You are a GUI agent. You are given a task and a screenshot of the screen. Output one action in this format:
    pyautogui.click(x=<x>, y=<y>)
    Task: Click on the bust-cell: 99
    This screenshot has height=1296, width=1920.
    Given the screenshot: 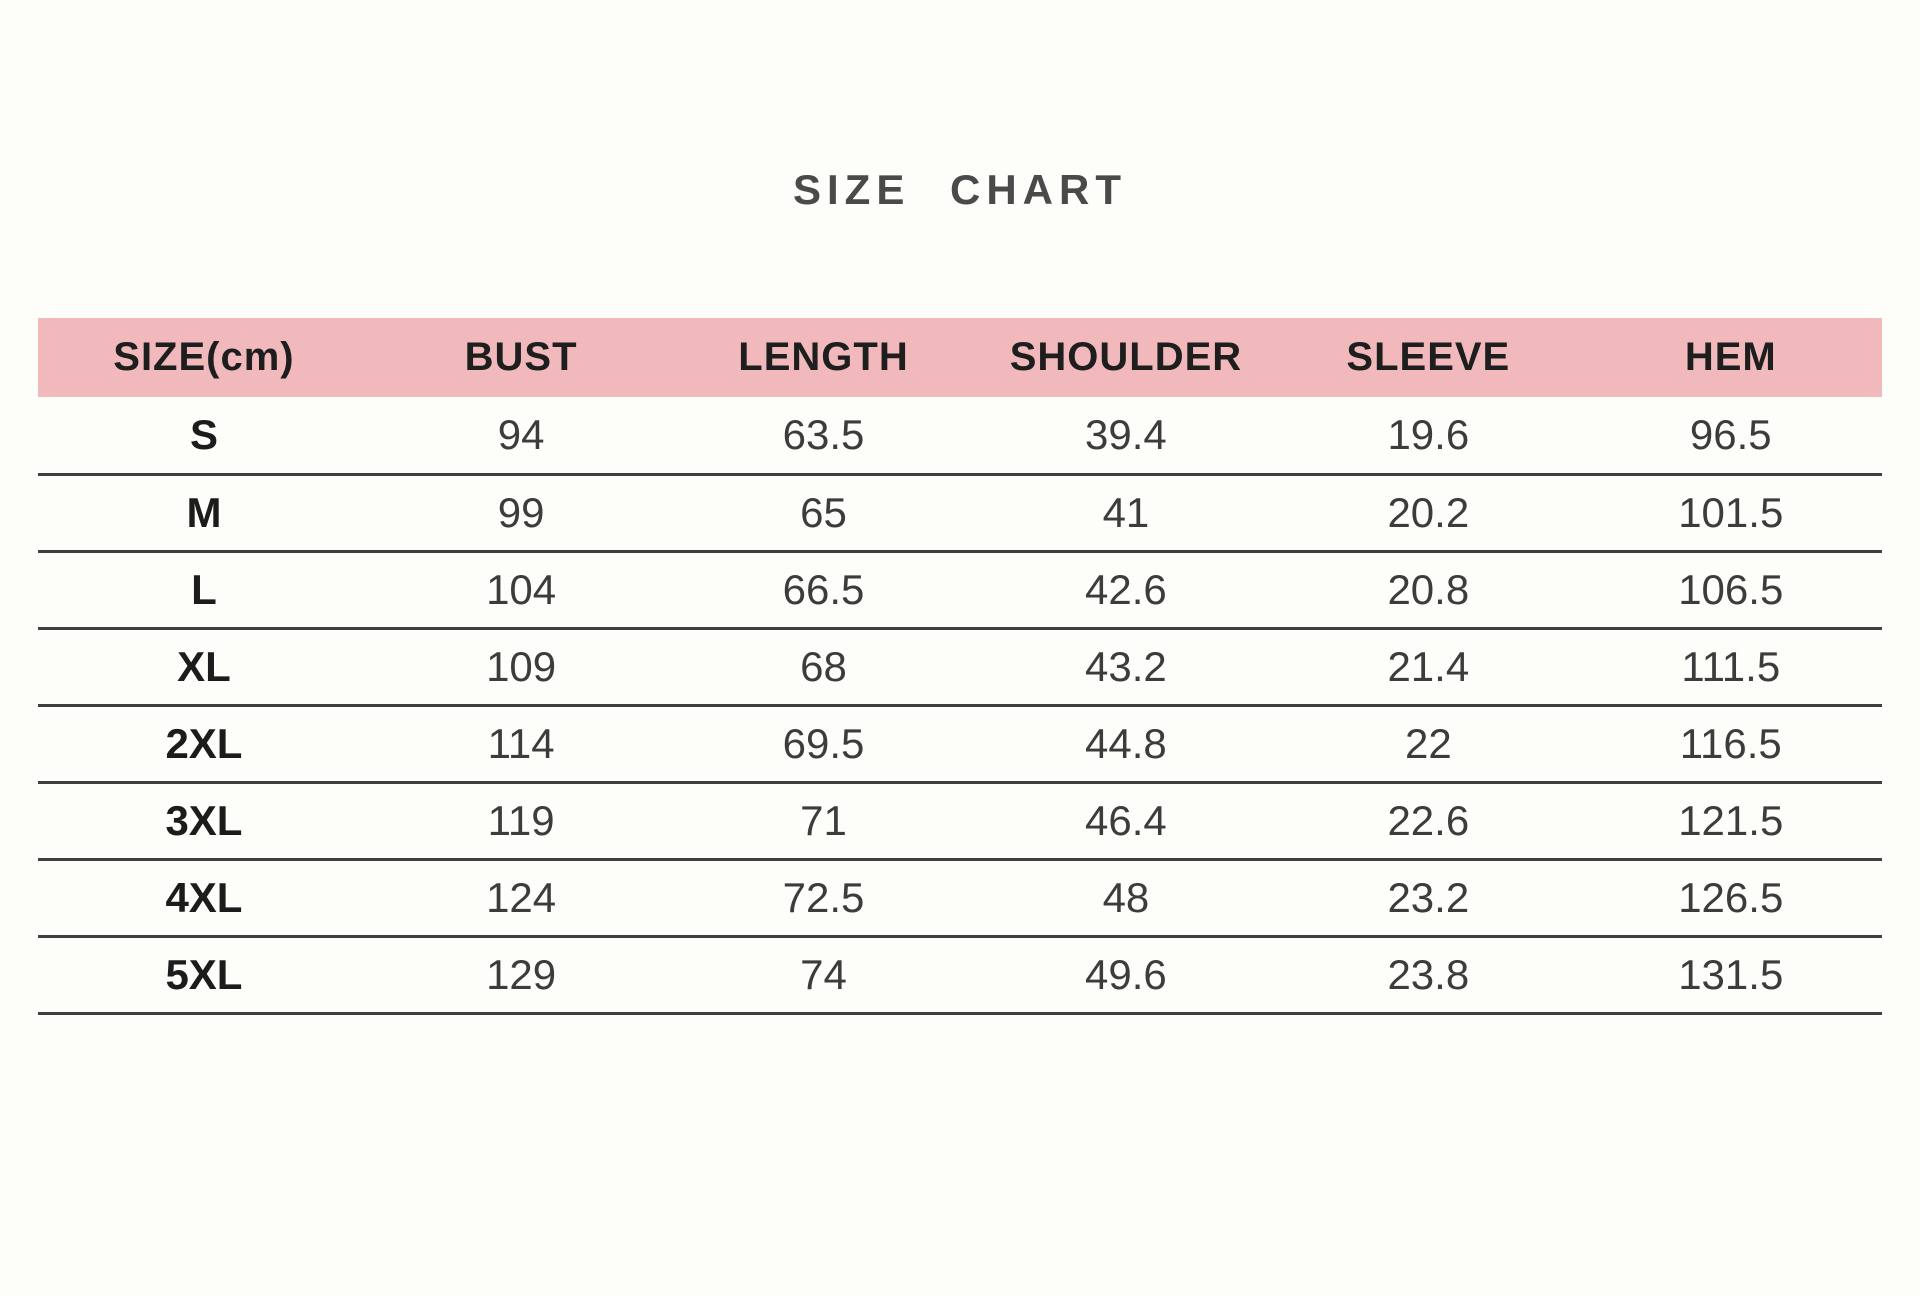 What is the action you would take?
    pyautogui.click(x=521, y=512)
    